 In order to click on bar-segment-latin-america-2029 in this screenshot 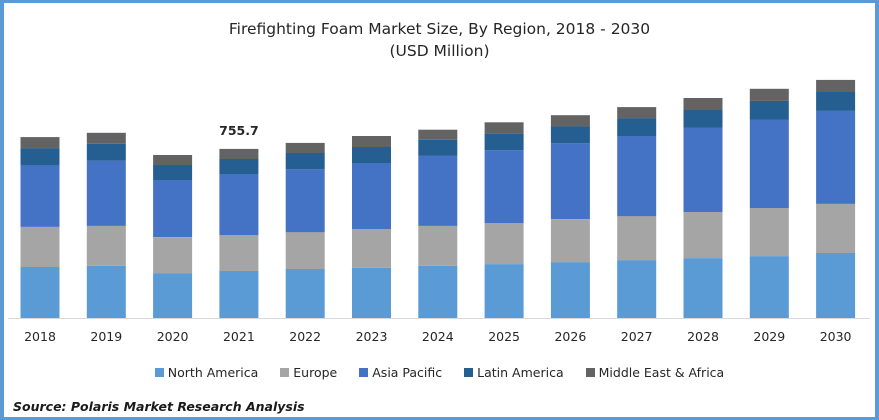, I will do `click(769, 110)`.